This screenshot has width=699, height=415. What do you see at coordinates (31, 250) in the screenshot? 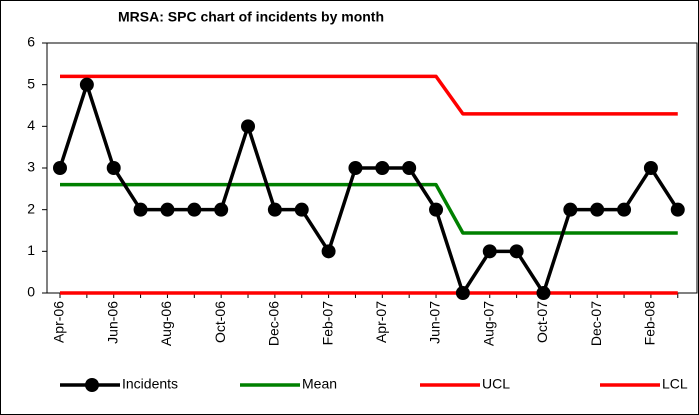
I see `y-tick-label: 1` at bounding box center [31, 250].